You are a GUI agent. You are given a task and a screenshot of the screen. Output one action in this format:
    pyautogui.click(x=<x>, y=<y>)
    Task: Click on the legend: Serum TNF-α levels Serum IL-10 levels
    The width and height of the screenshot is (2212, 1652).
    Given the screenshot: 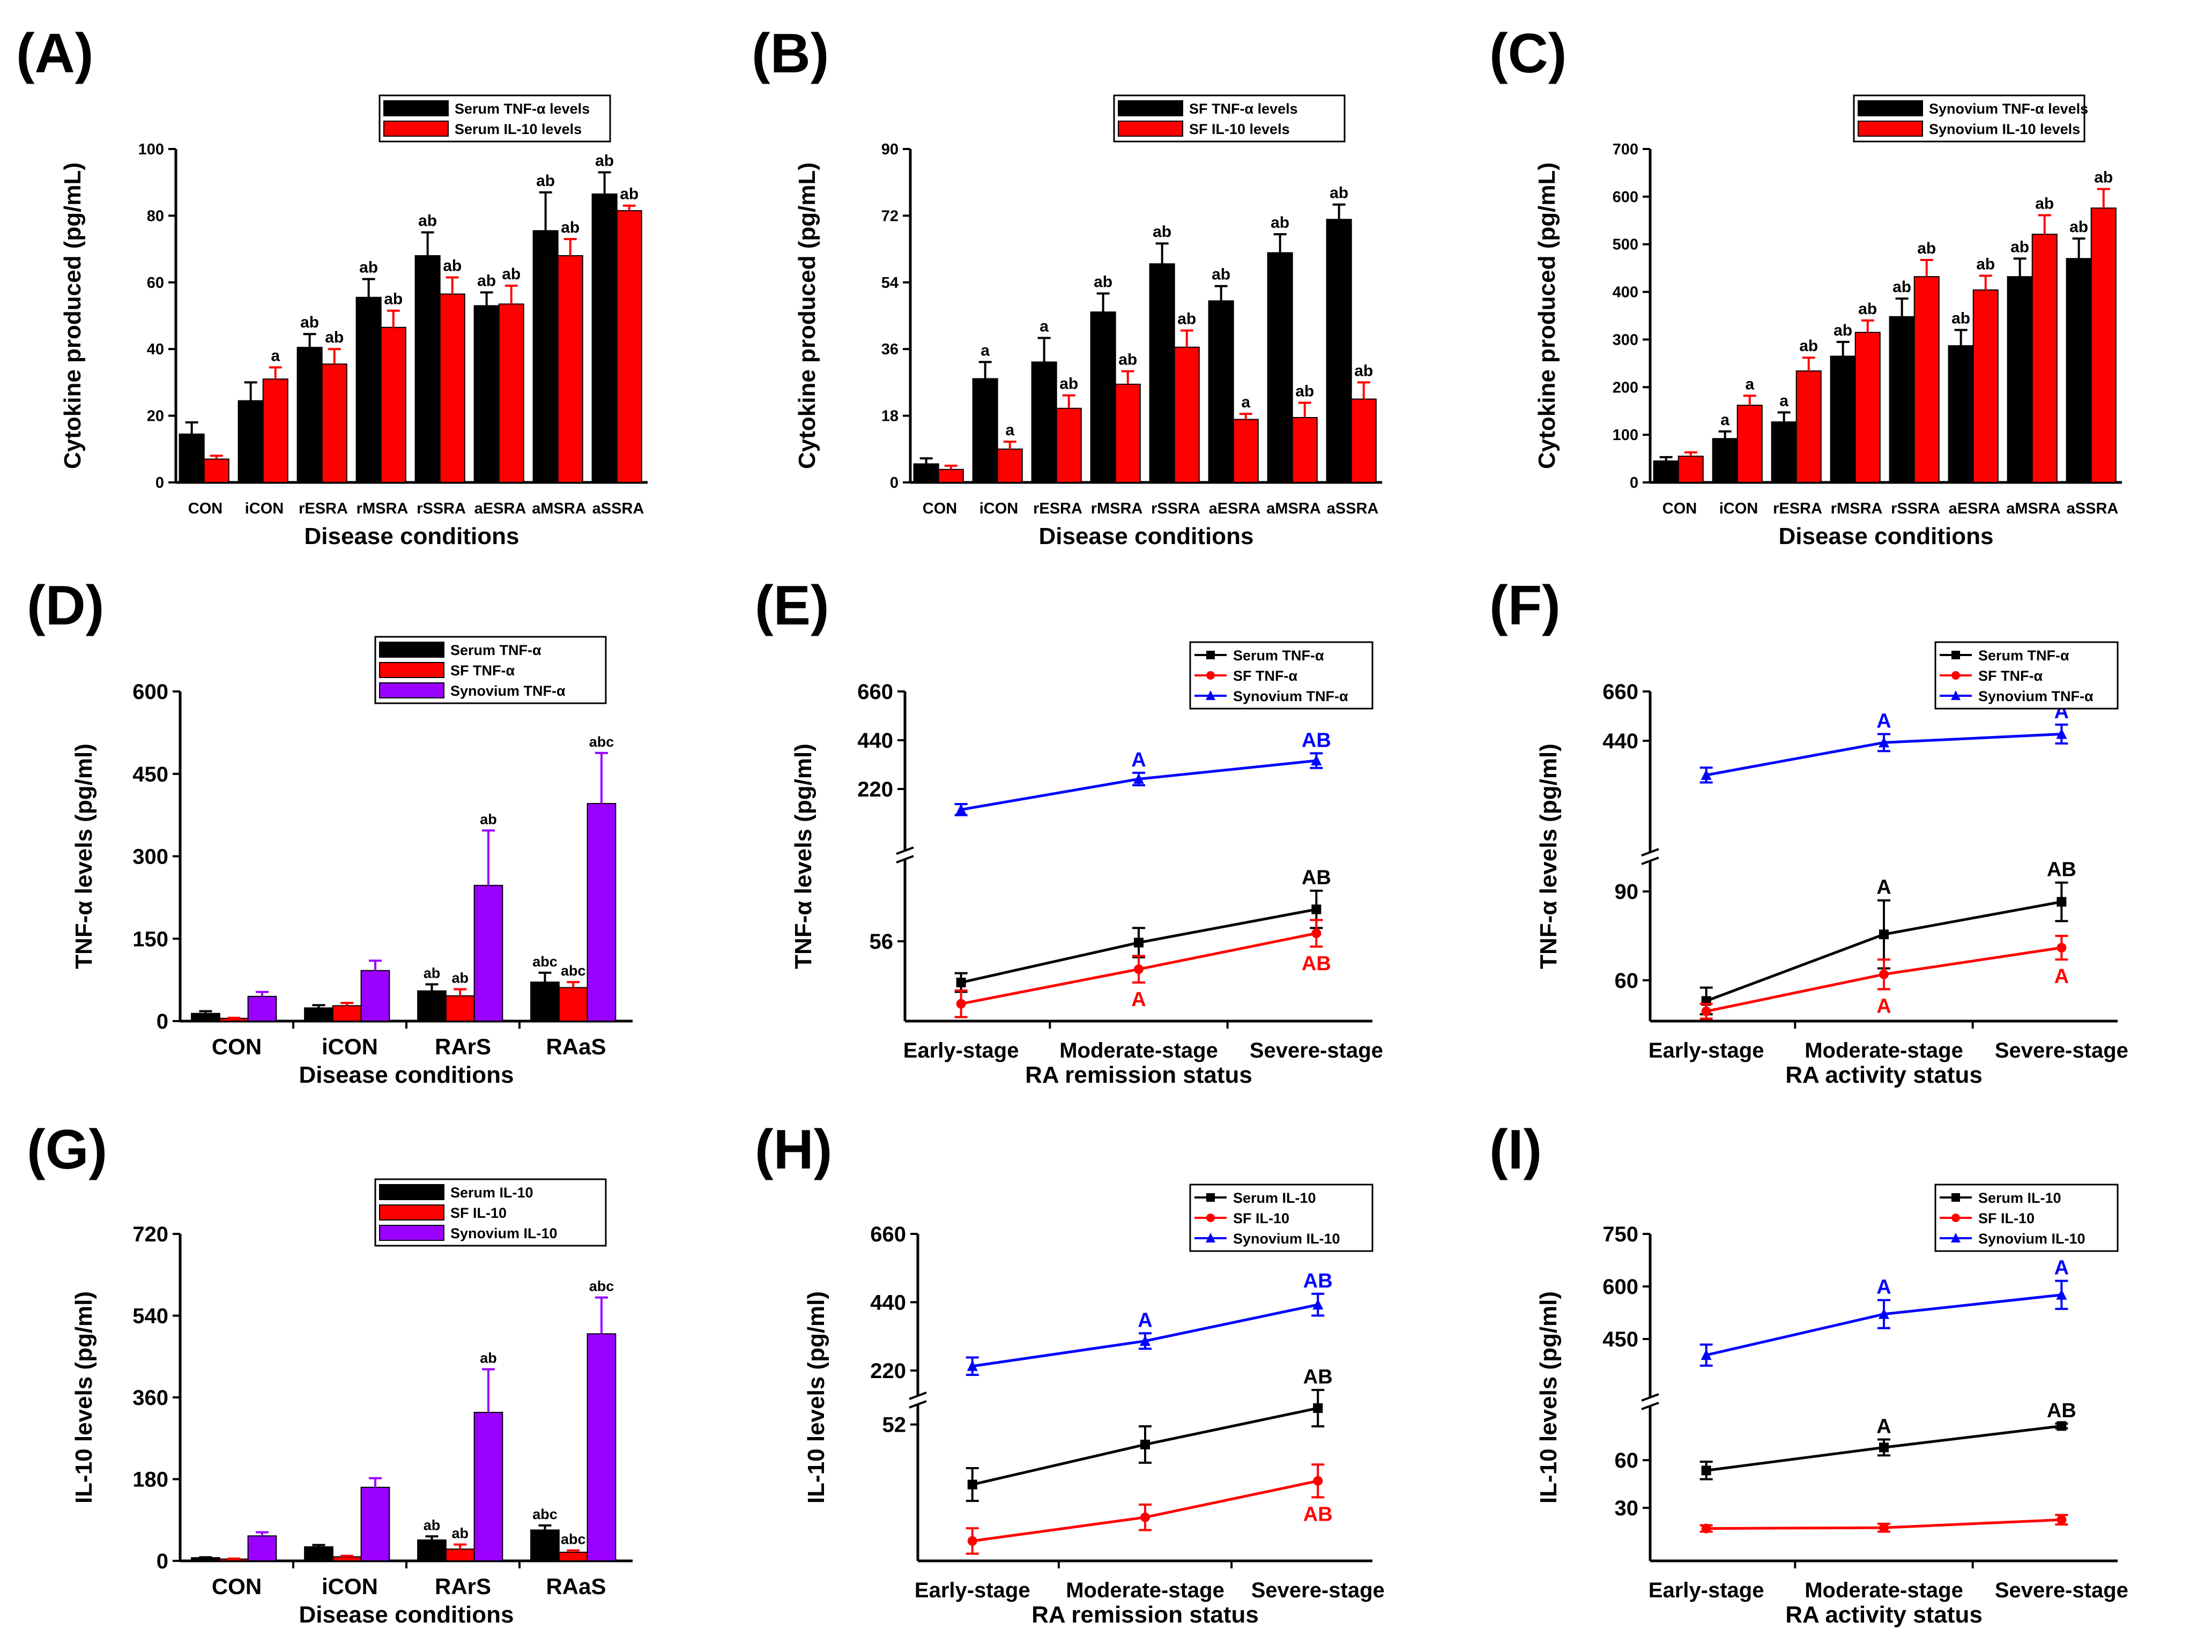 What is the action you would take?
    pyautogui.click(x=494, y=118)
    